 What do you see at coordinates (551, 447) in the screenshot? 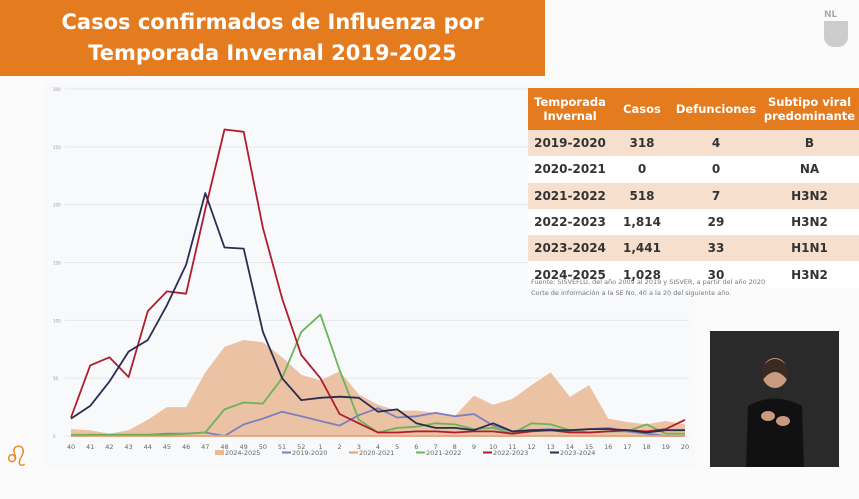
I see `x-tick-label: 13` at bounding box center [551, 447].